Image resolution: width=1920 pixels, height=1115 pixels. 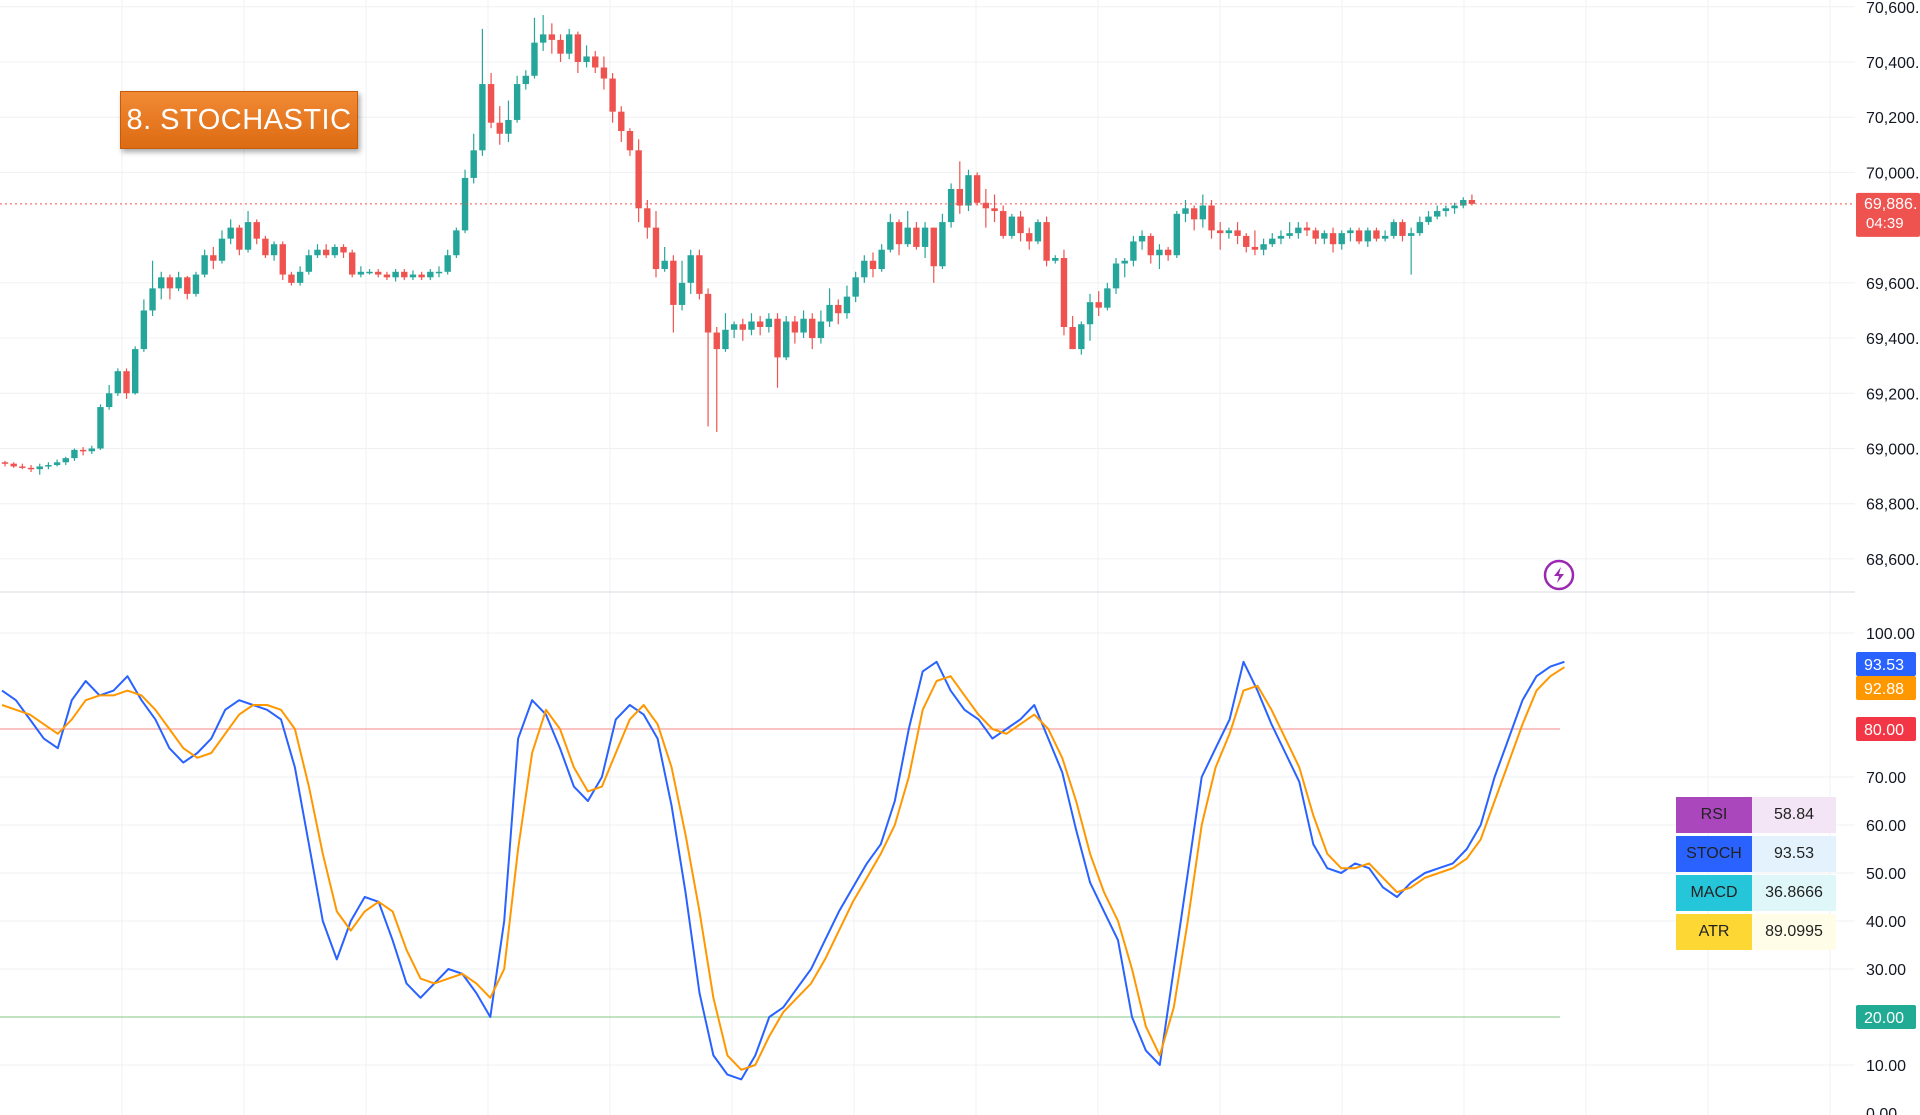 What do you see at coordinates (1881, 1110) in the screenshot?
I see `stoch-axis-label: 0.00` at bounding box center [1881, 1110].